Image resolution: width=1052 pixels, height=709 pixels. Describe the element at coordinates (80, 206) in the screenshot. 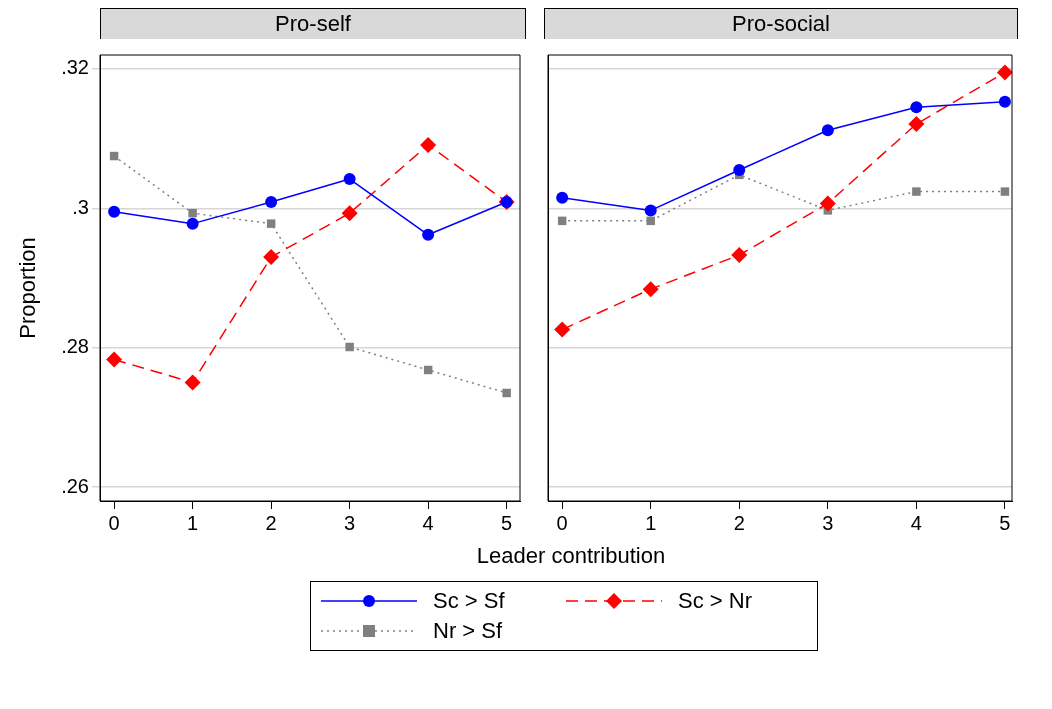

I see `y-tick-label: .3` at that location.